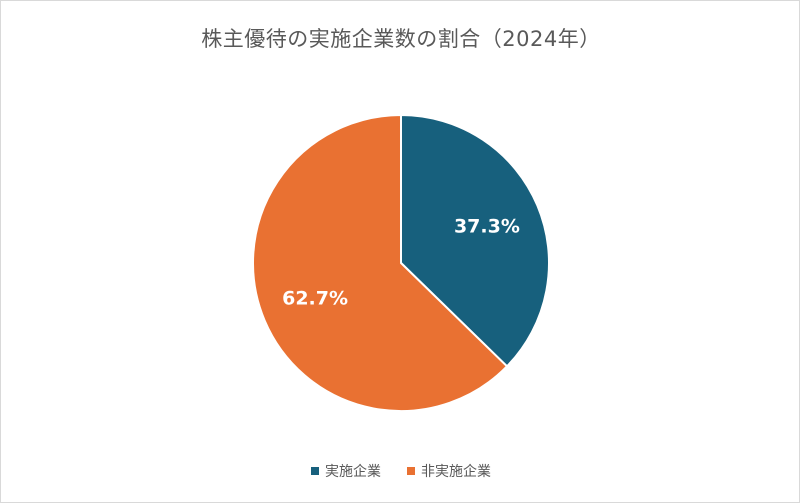 The width and height of the screenshot is (800, 504). Describe the element at coordinates (411, 471) in the screenshot. I see `legend-swatch-non-implementing` at that location.